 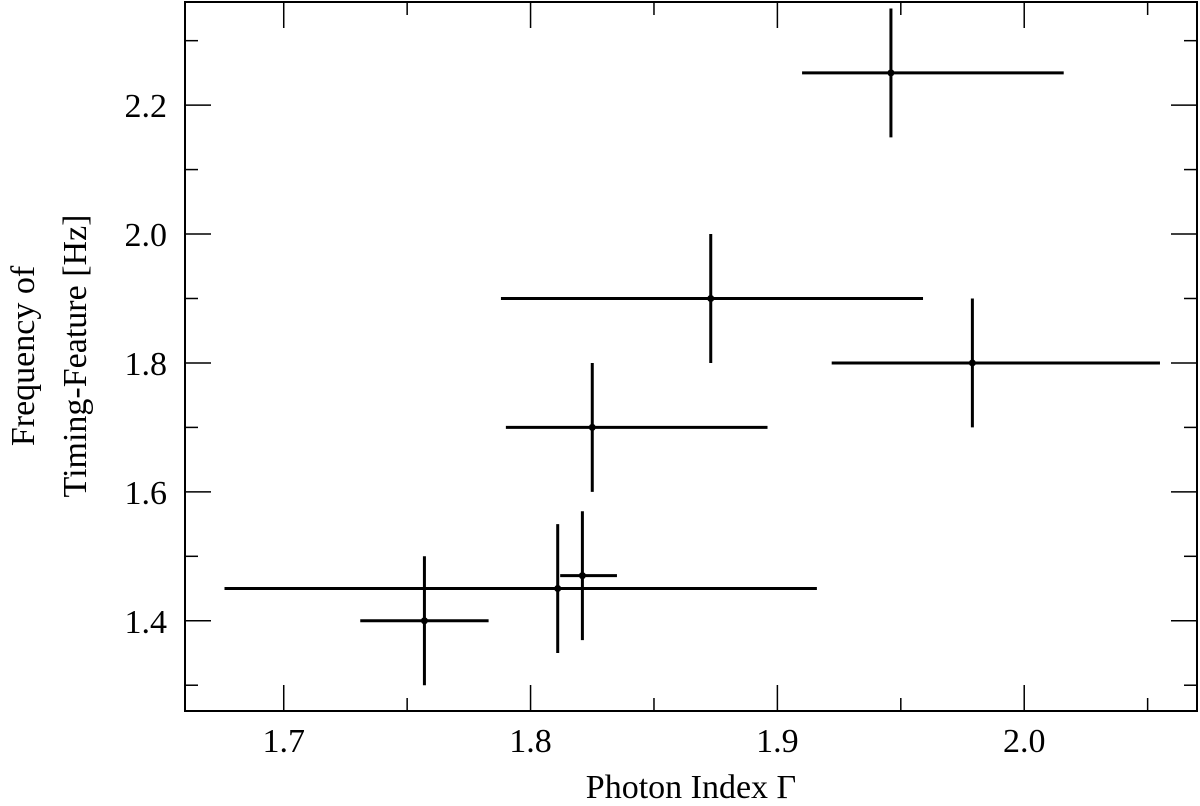 I want to click on x-tick-label: 1.7, so click(x=283, y=741).